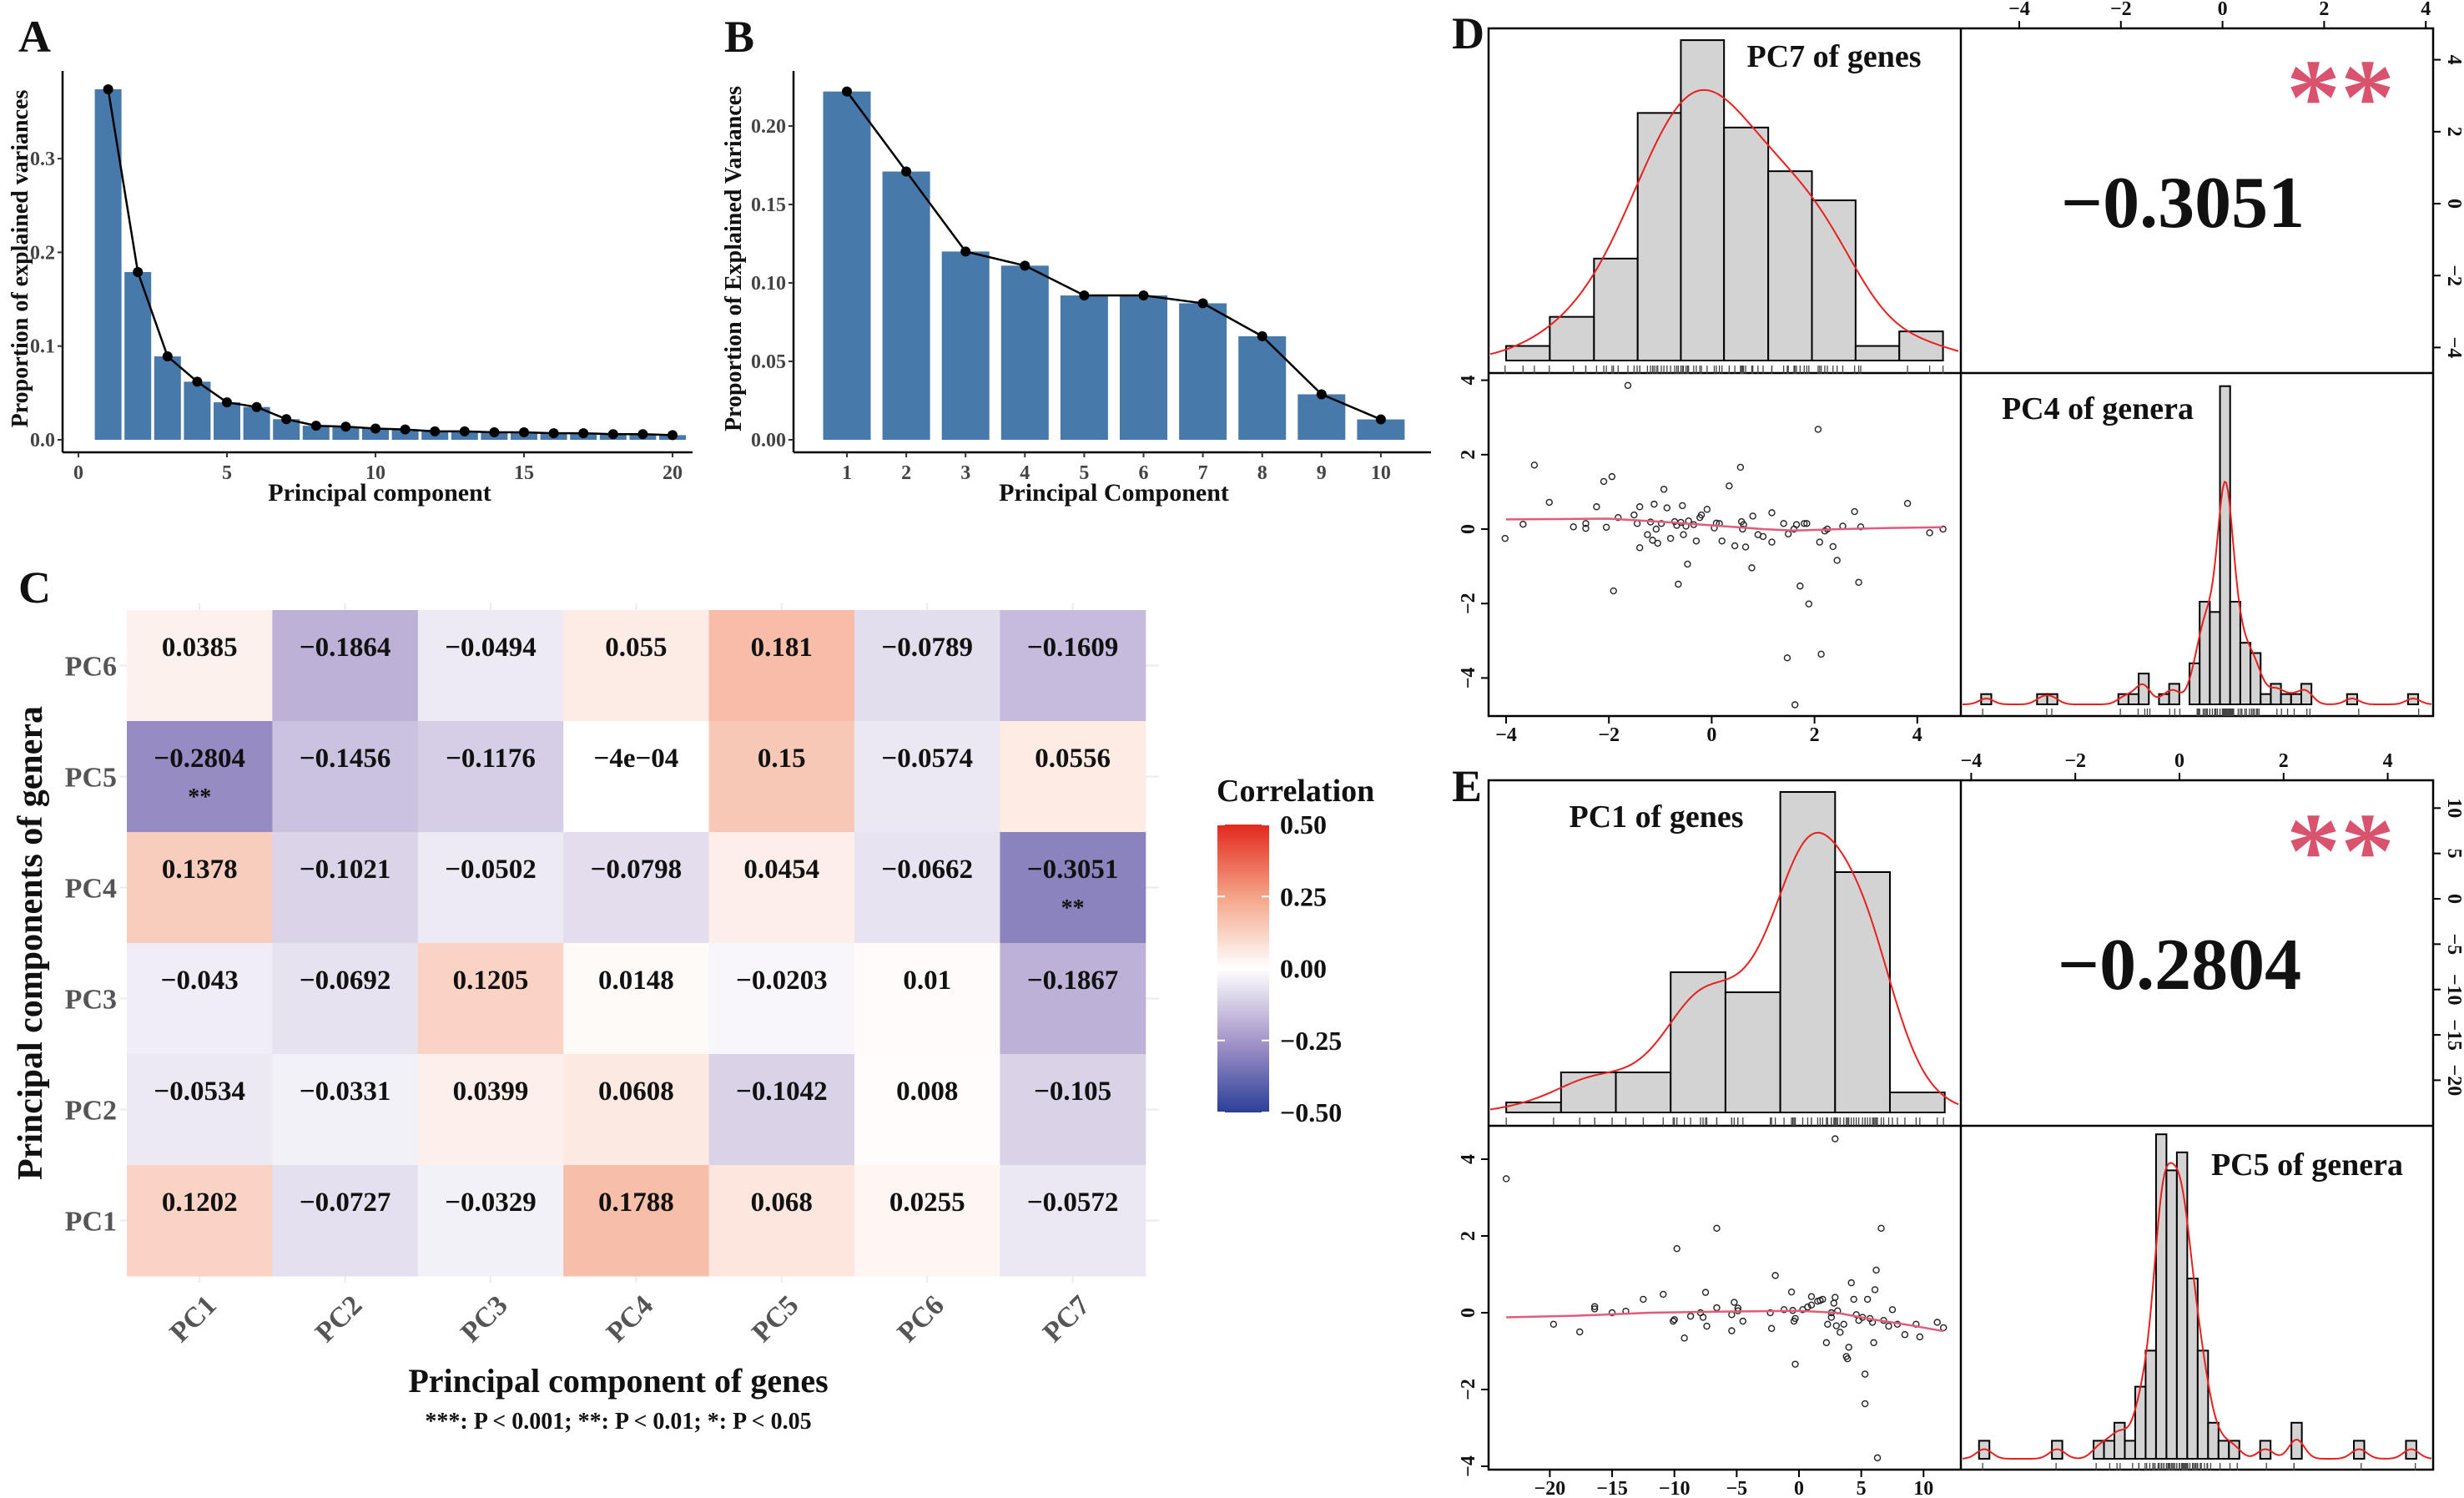 The height and width of the screenshot is (1498, 2464). Describe the element at coordinates (491, 870) in the screenshot. I see `cell-value-label: −0.0502` at that location.